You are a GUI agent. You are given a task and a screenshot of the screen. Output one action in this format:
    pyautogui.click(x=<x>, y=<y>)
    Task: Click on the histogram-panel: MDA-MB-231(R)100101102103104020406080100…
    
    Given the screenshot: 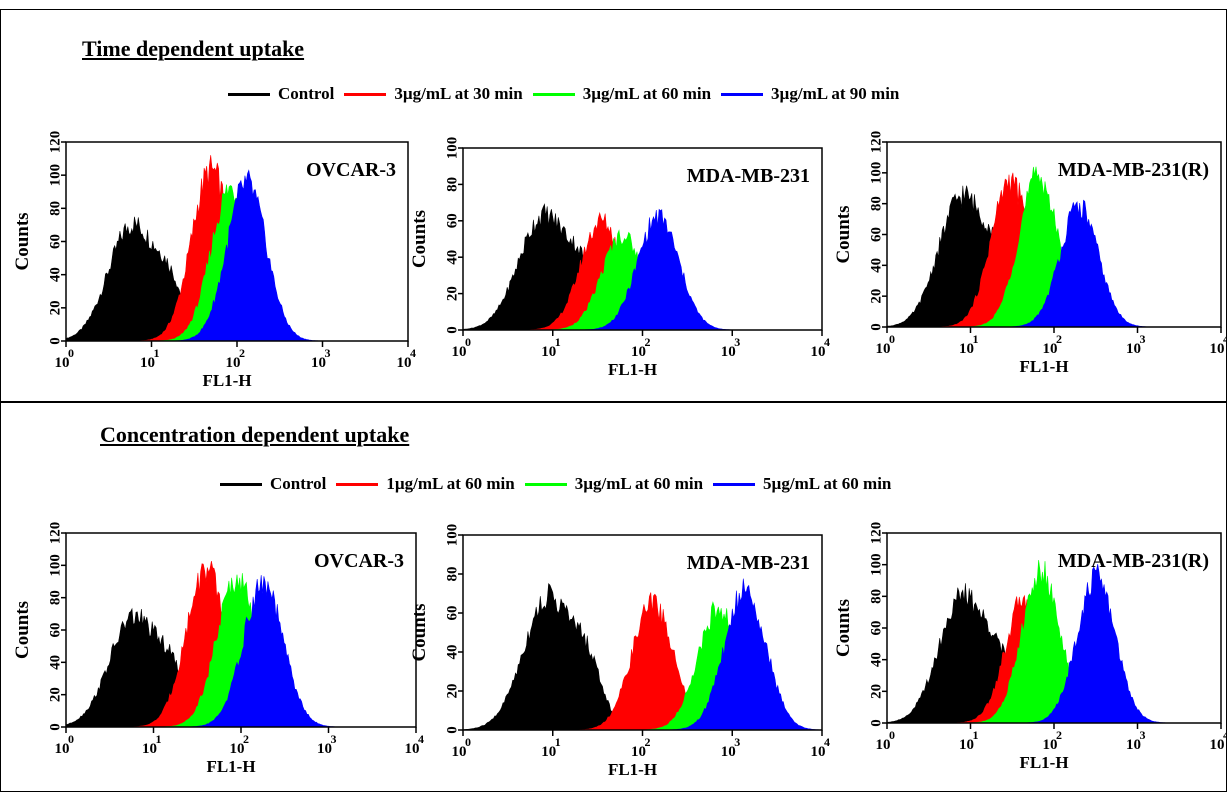 What is the action you would take?
    pyautogui.click(x=1030, y=253)
    